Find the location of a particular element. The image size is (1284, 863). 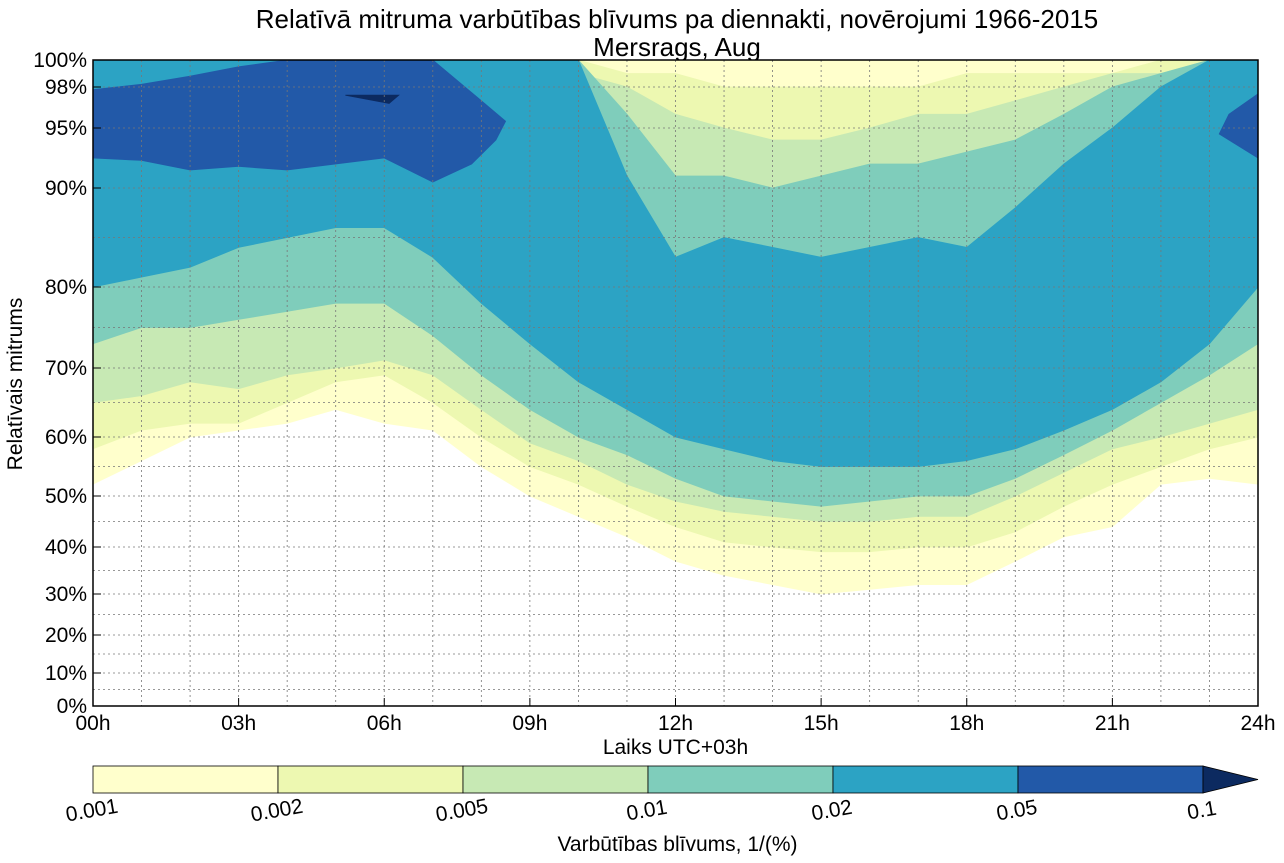

band-0.1 is located at coordinates (372, 99).